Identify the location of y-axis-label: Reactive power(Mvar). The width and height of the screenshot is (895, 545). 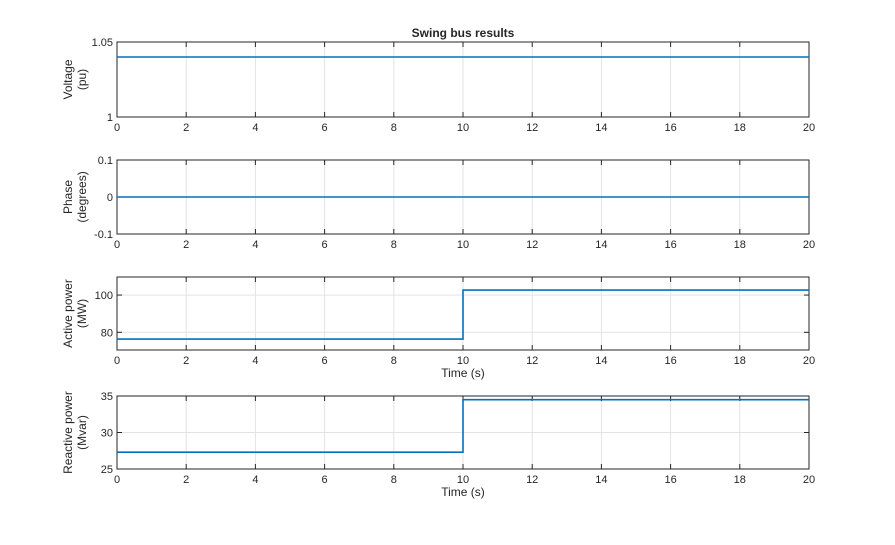
(75, 432).